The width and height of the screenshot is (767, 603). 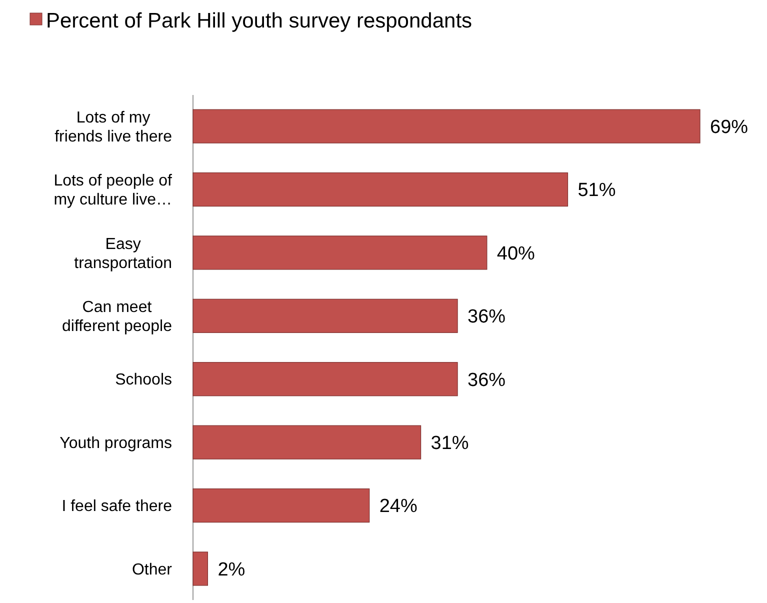 What do you see at coordinates (729, 127) in the screenshot?
I see `data-label: 69%` at bounding box center [729, 127].